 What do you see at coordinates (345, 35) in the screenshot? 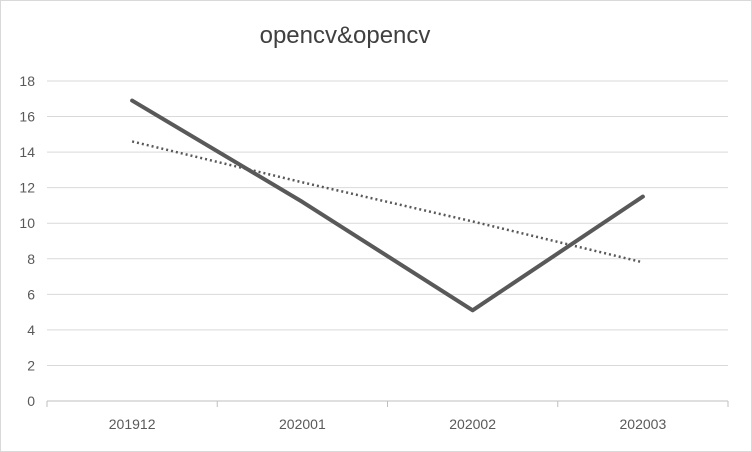
I see `chart-title: opencv&opencv` at bounding box center [345, 35].